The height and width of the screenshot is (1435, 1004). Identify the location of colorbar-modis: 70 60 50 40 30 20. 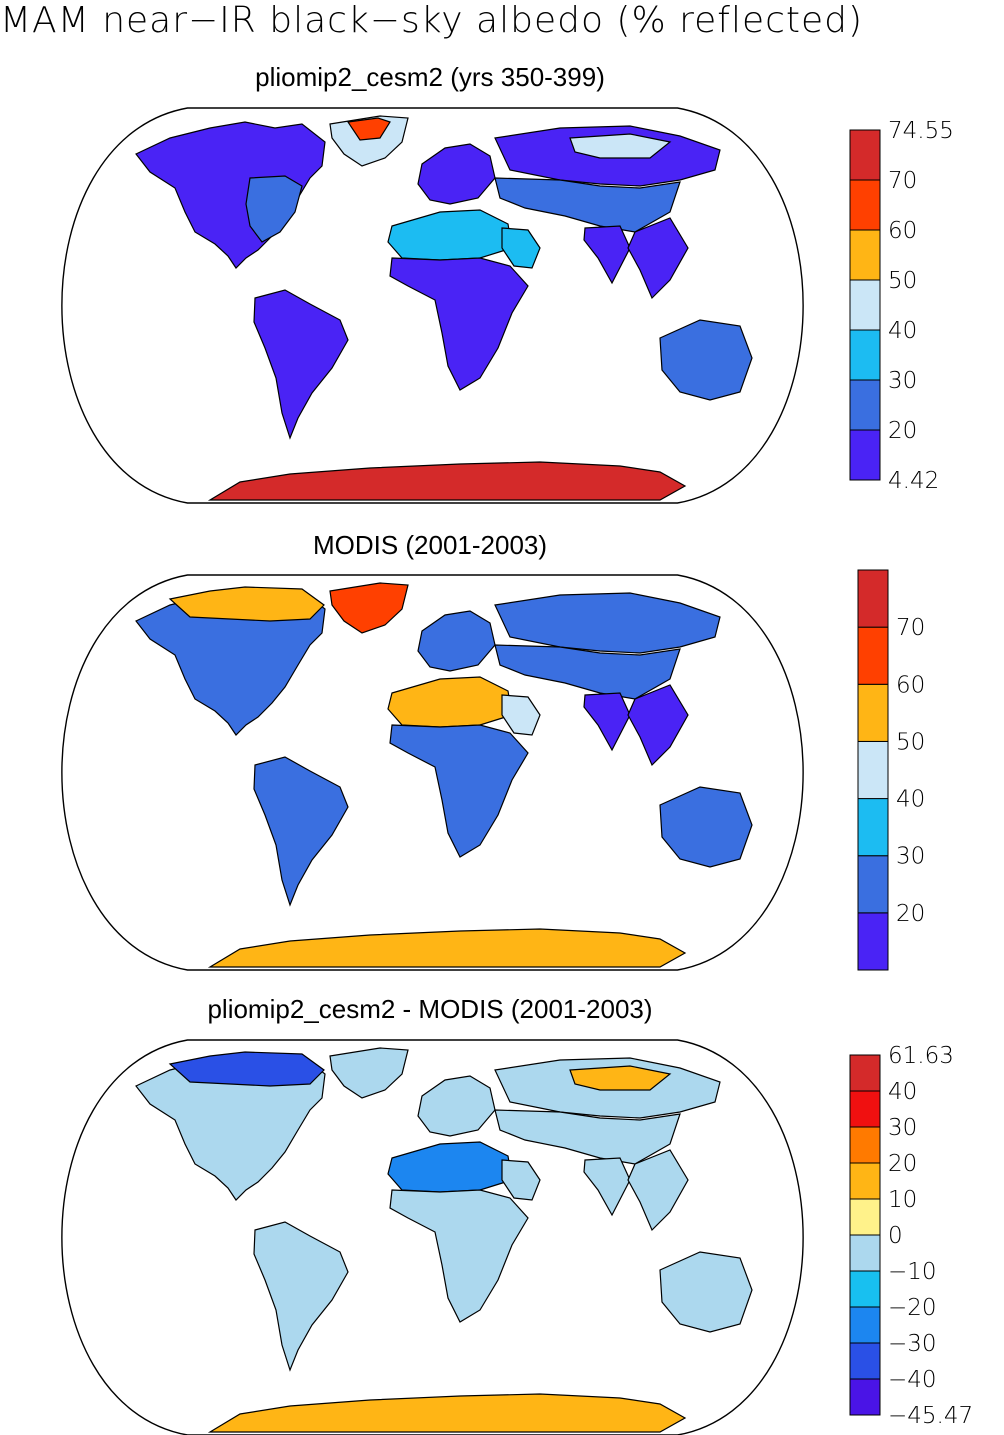
(891, 770).